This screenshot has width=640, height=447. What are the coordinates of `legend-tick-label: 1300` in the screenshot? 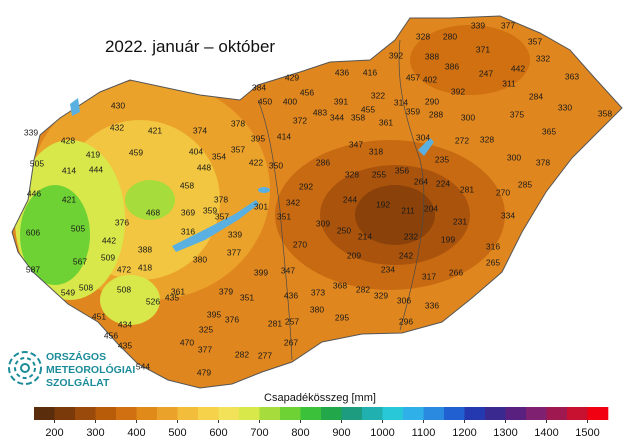 It's located at (505, 433).